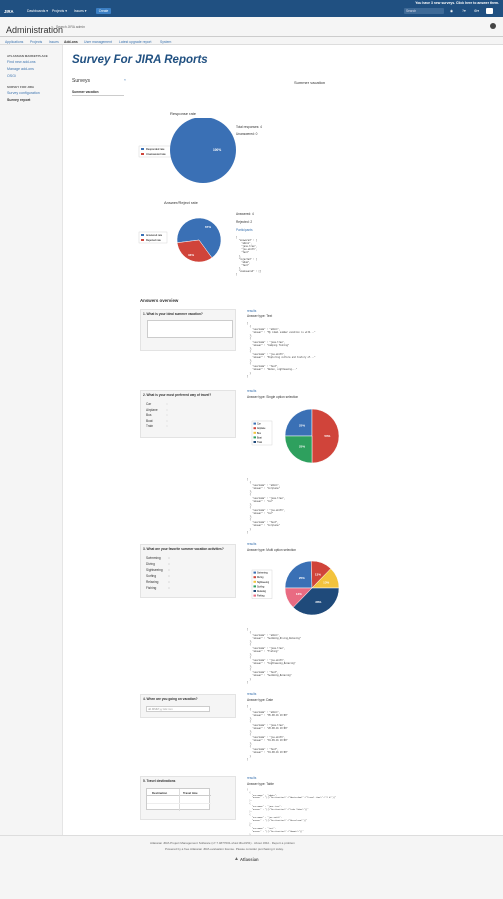 Image resolution: width=503 pixels, height=899 pixels. I want to click on option-airplane: Airplane ○, so click(157, 409).